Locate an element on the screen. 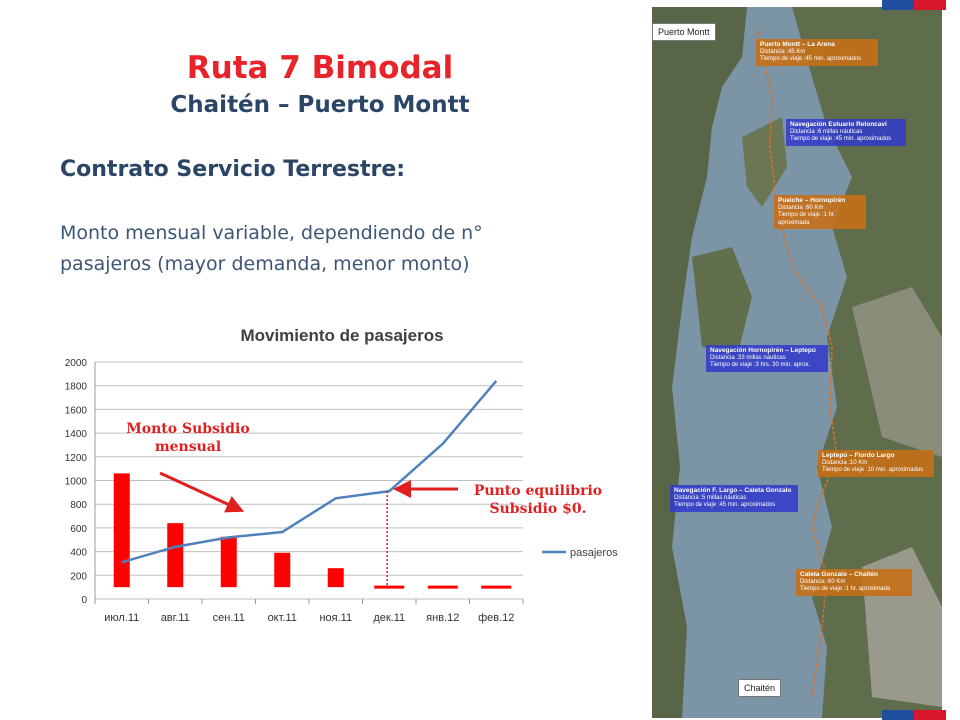 This screenshot has width=960, height=720. x-tick-label: фев.12 is located at coordinates (496, 618).